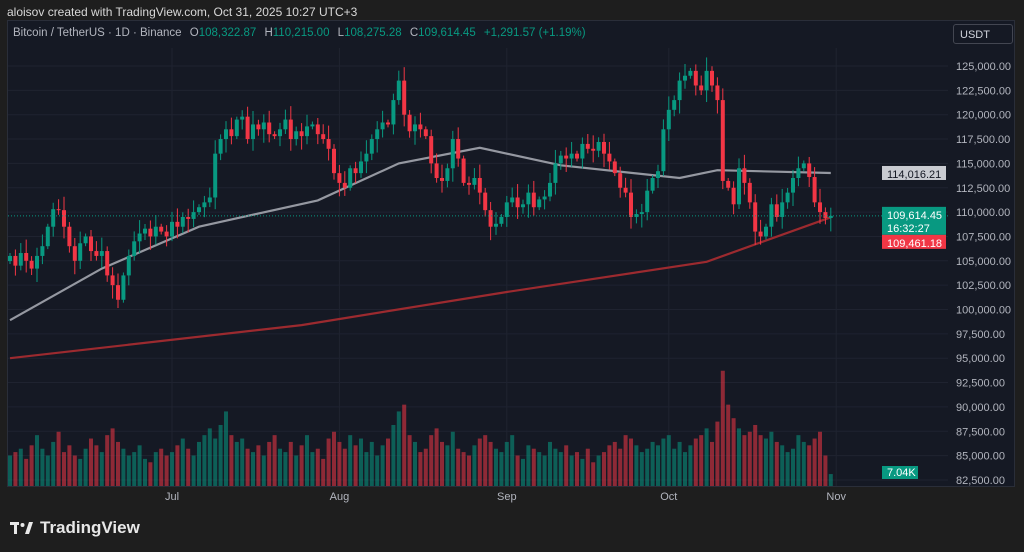 This screenshot has height=552, width=1024. Describe the element at coordinates (341, 33) in the screenshot. I see `low-key: L` at that location.